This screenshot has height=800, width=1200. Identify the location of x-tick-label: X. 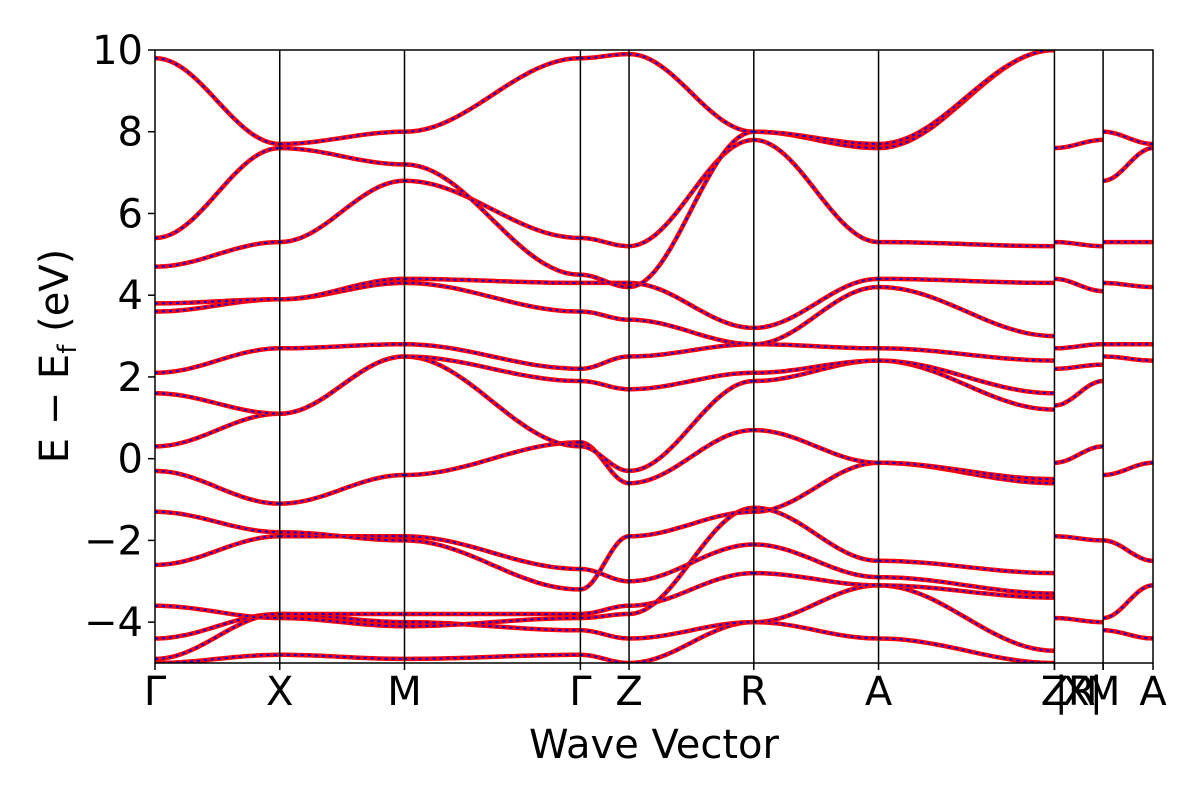
(279, 692).